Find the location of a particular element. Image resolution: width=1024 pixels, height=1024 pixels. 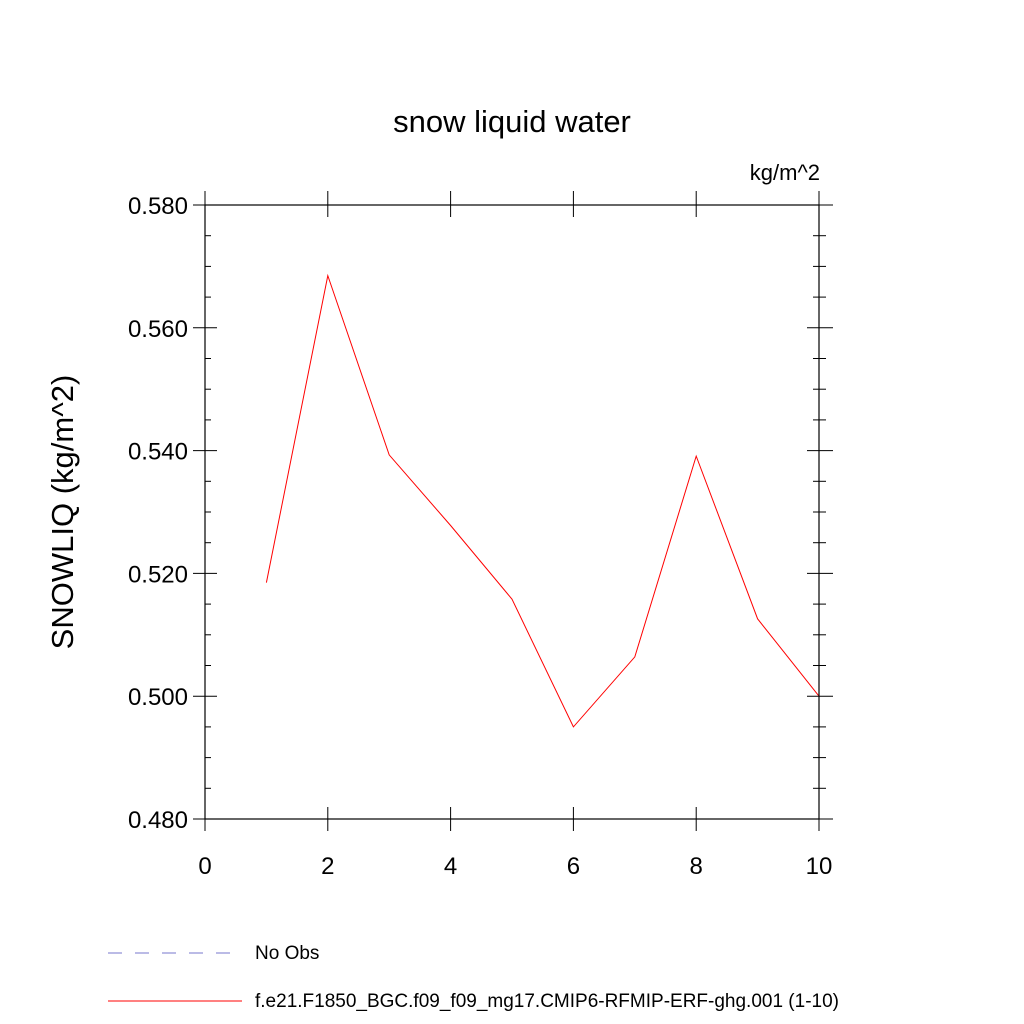

chart-title: snow liquid water is located at coordinates (512, 121).